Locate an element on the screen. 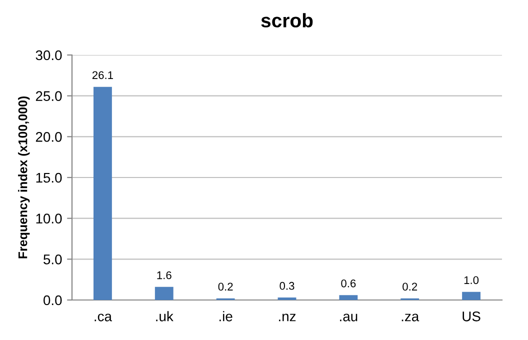 This screenshot has height=340, width=528. y-tick-label: 30.0 is located at coordinates (49, 55).